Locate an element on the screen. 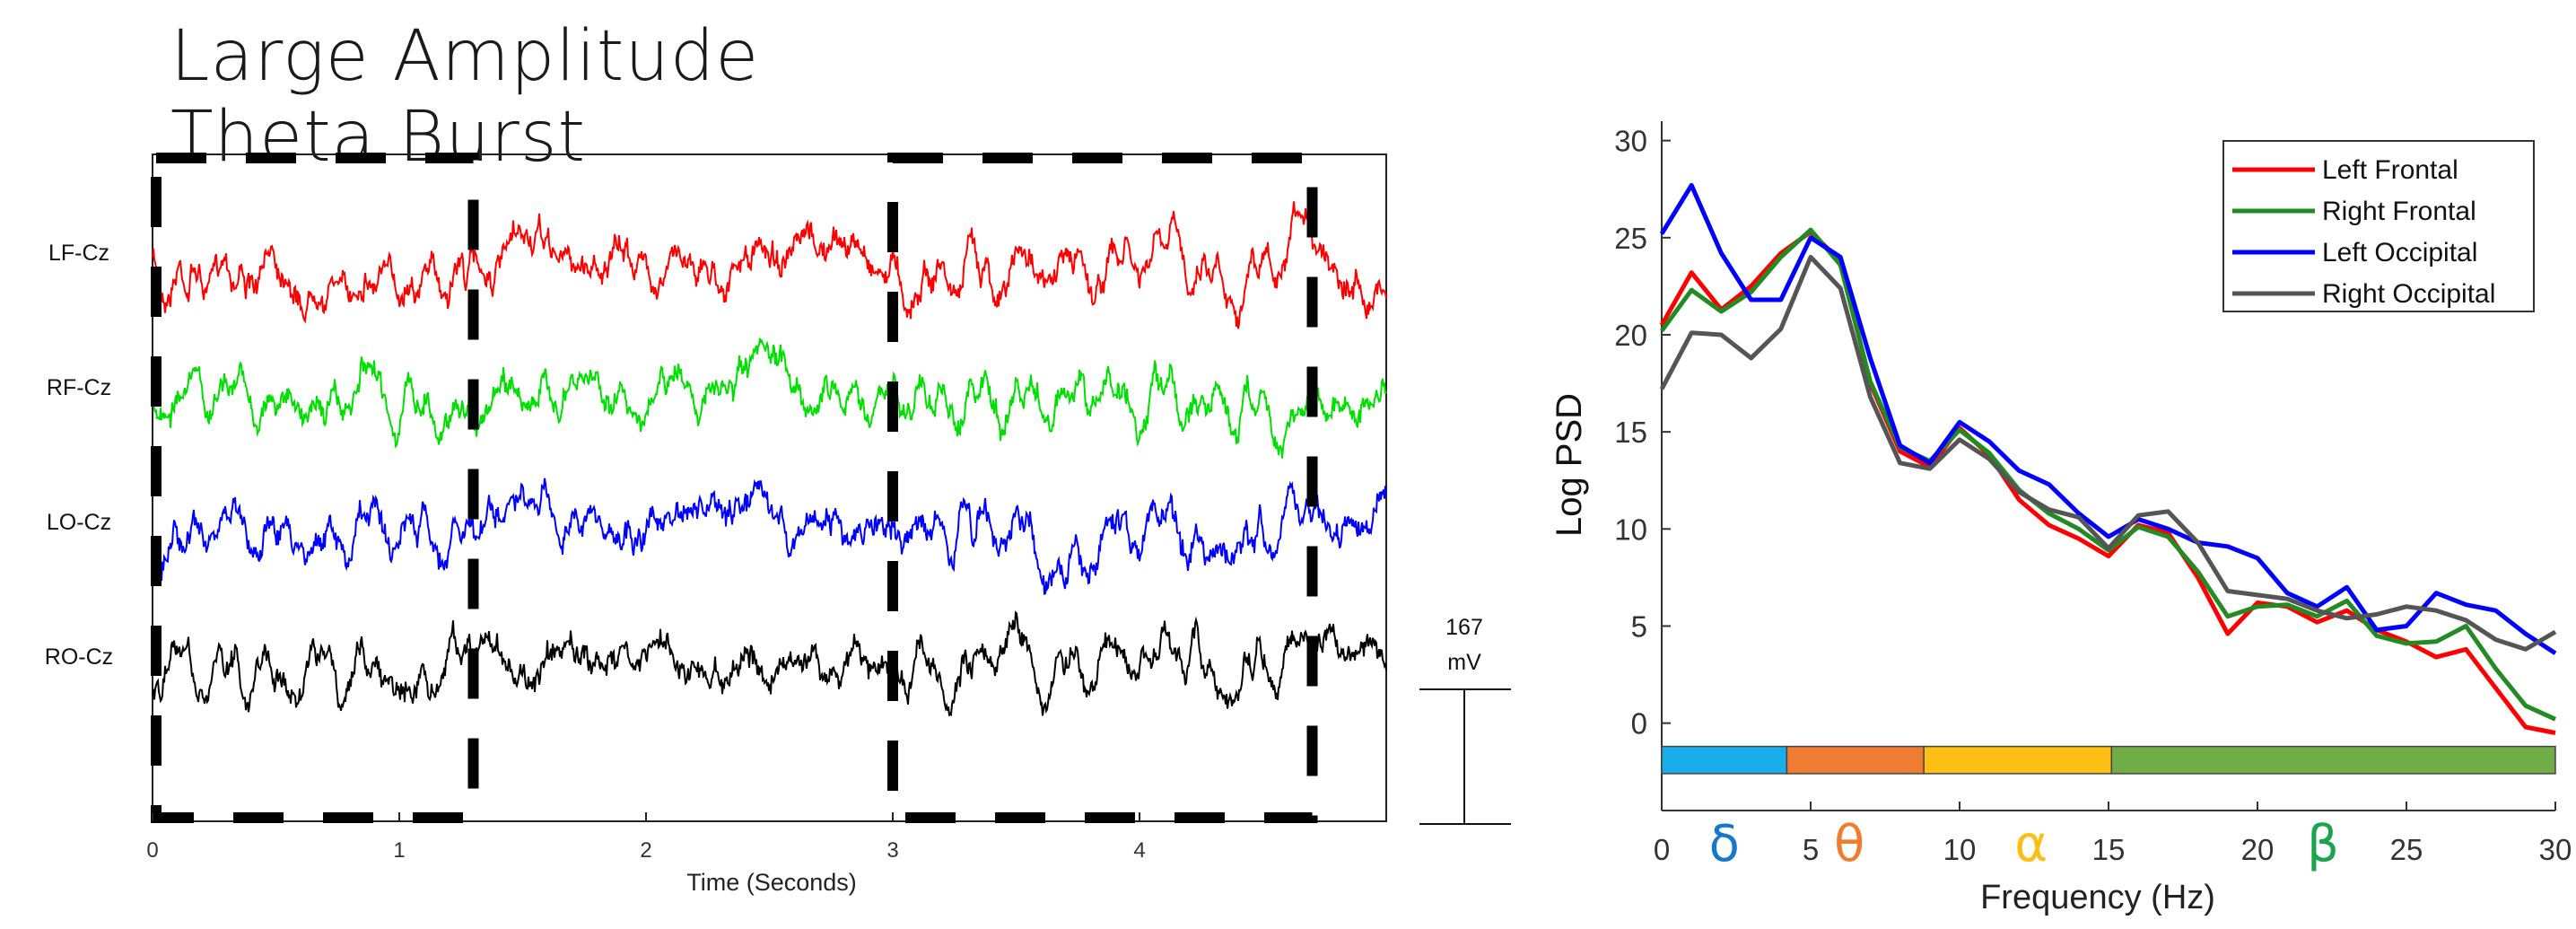  scale-bar-unit: mV is located at coordinates (1464, 662).